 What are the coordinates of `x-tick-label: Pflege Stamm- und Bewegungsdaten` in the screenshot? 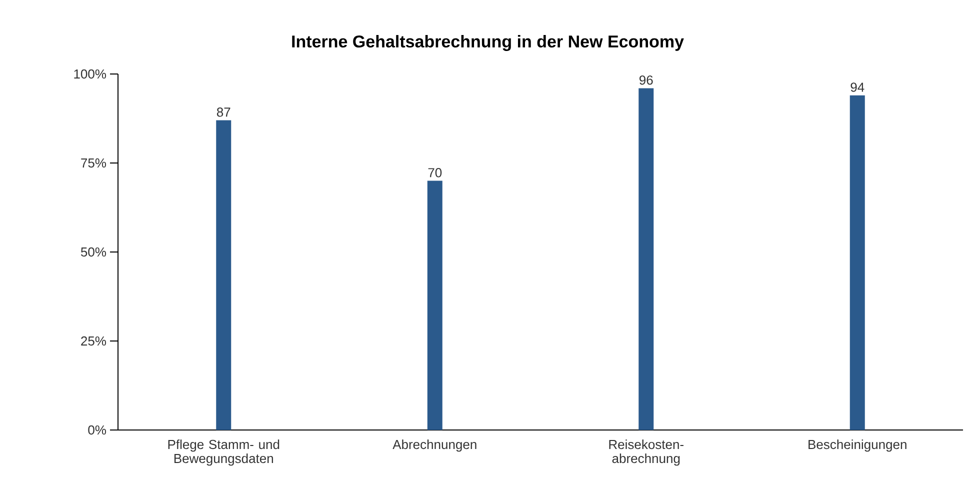 It's located at (224, 453).